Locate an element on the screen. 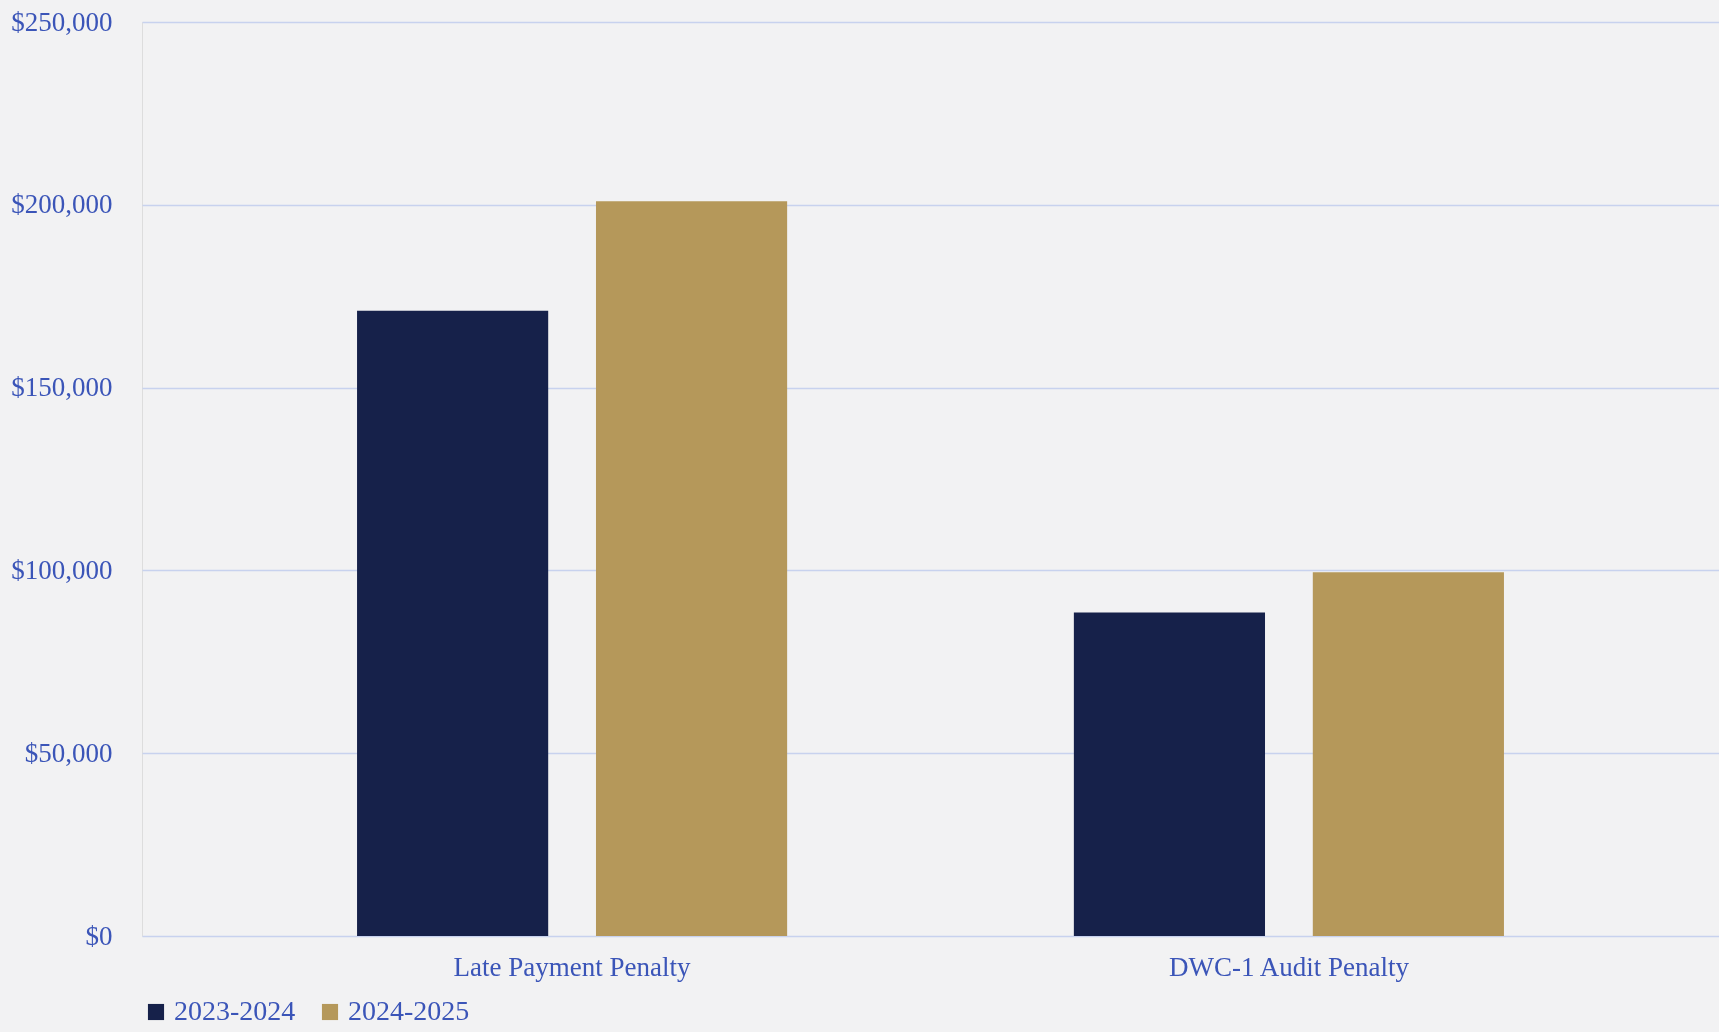 This screenshot has width=1719, height=1032. legend-label: 2023-2024 is located at coordinates (235, 1010).